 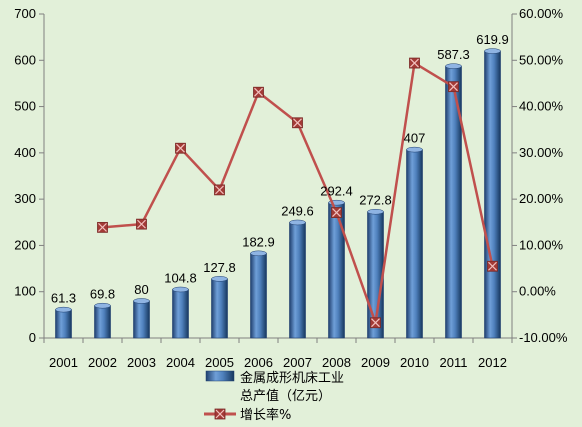 What do you see at coordinates (454, 362) in the screenshot?
I see `x-tick-label: 2011` at bounding box center [454, 362].